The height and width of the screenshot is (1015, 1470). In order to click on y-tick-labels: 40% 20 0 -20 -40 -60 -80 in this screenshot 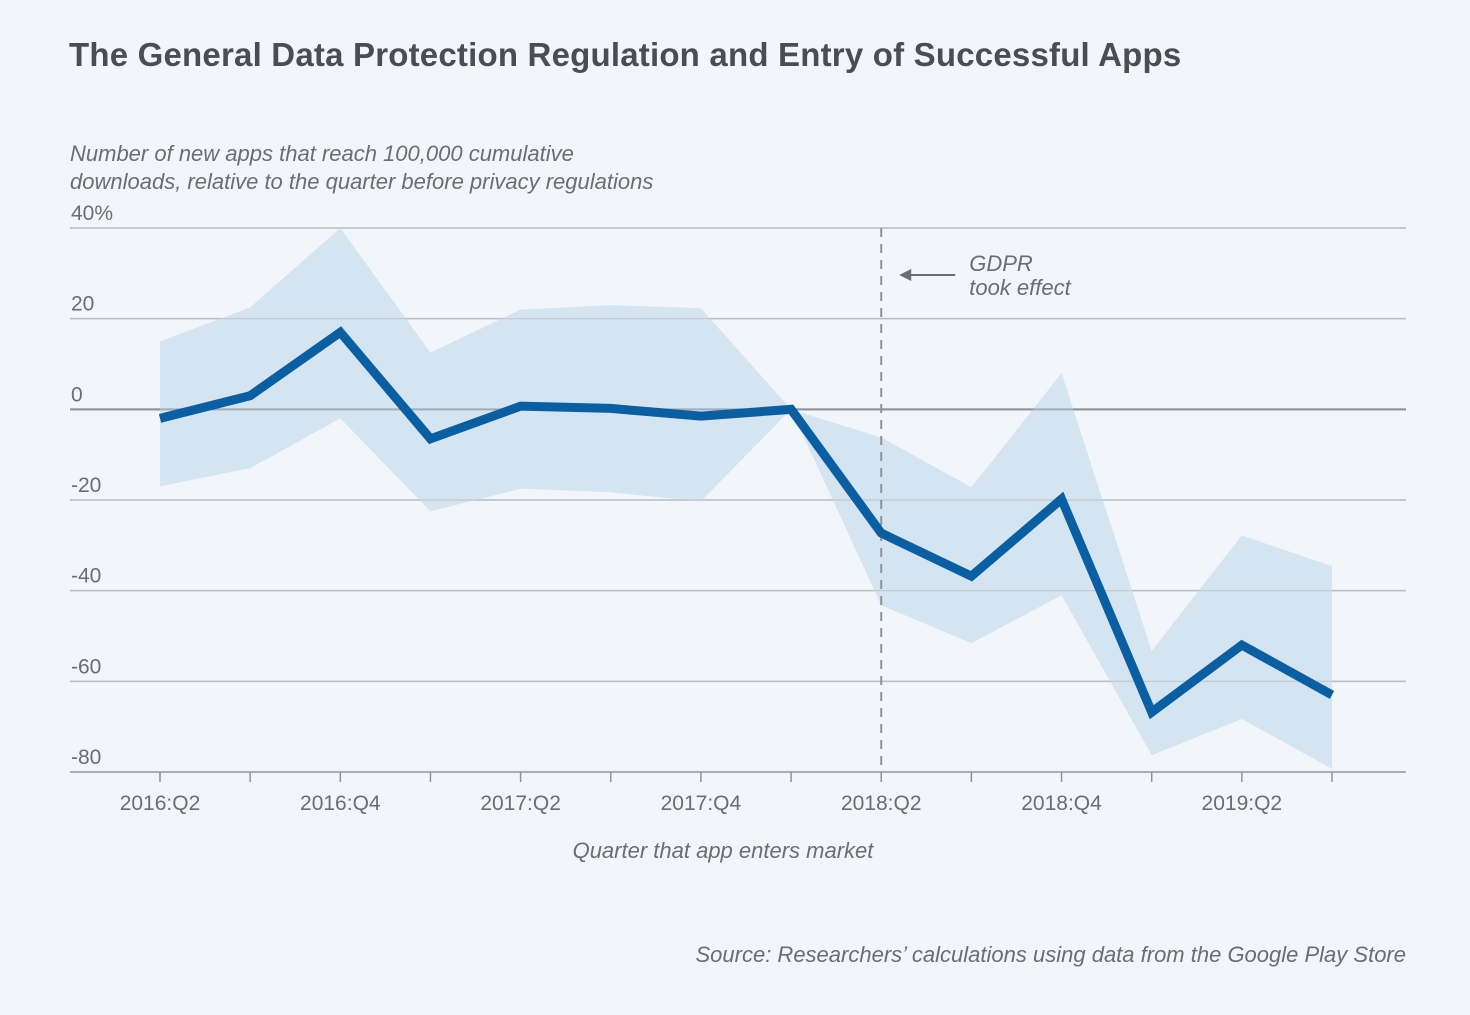, I will do `click(92, 485)`.